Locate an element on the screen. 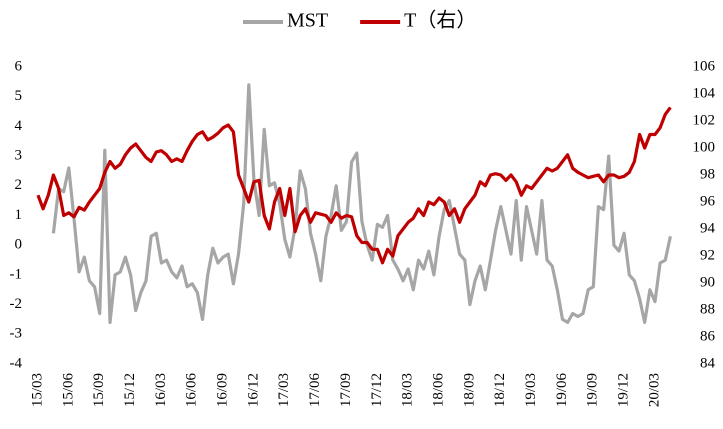 The height and width of the screenshot is (429, 723). x-tick-label: 17/12 is located at coordinates (377, 390).